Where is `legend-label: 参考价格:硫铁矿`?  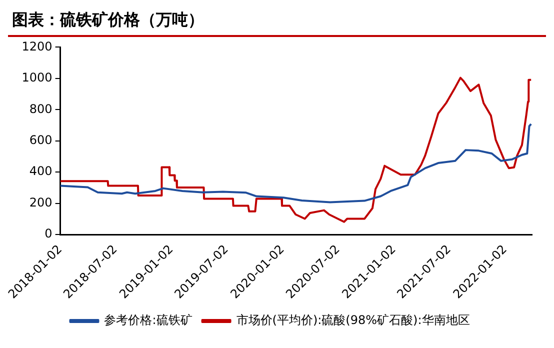 legend-label: 参考价格:硫铁矿 is located at coordinates (148, 320).